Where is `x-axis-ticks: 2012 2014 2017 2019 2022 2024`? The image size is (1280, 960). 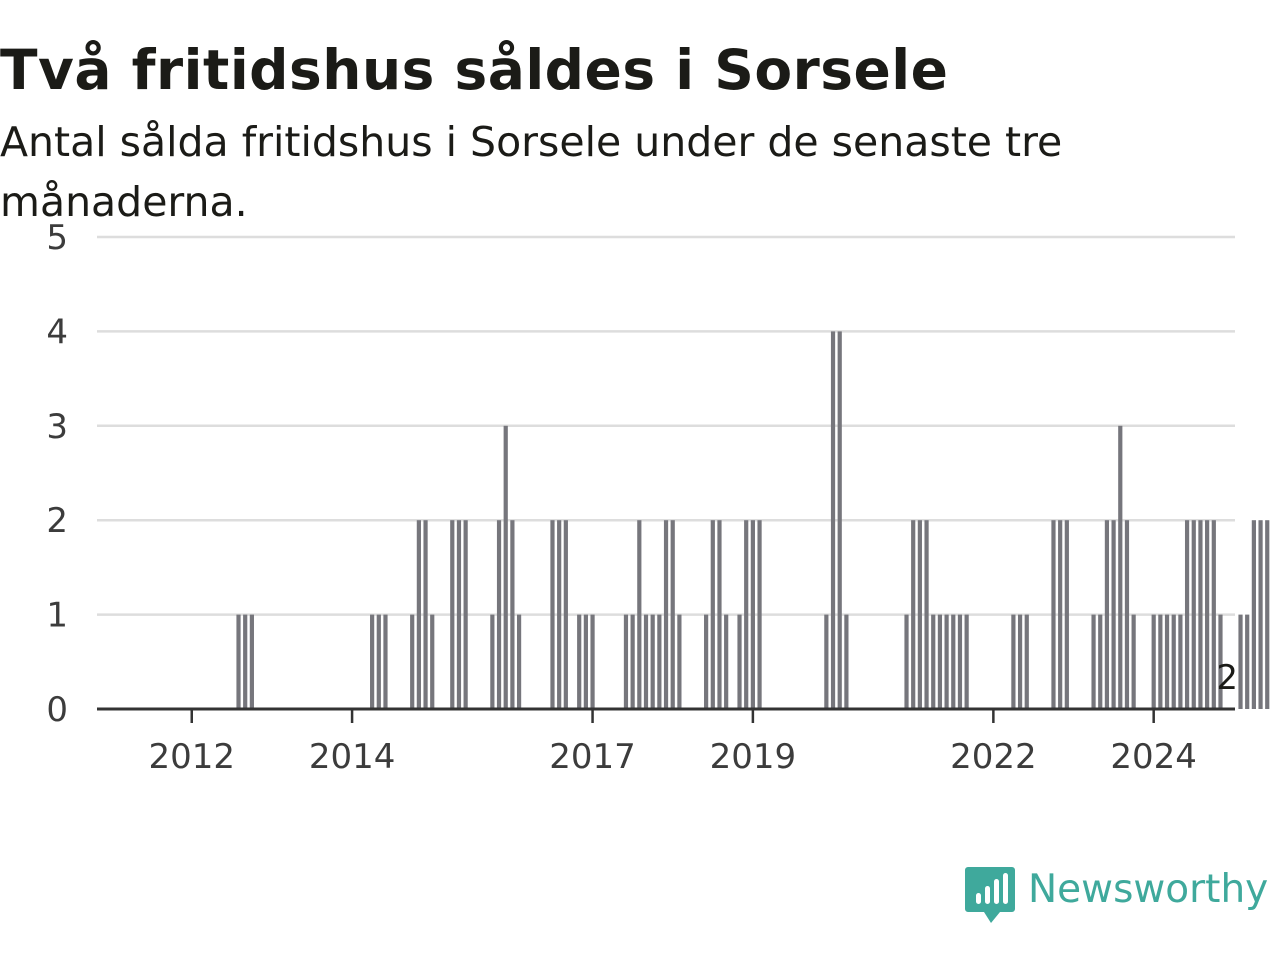
x-axis-ticks: 2012 2014 2017 2019 2022 2024 is located at coordinates (672, 743).